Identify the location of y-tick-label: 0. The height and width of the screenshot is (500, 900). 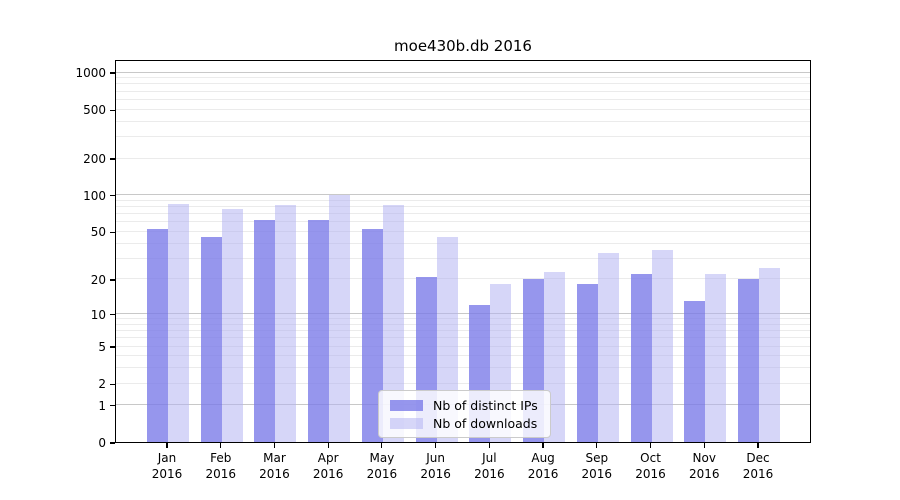
(102, 443).